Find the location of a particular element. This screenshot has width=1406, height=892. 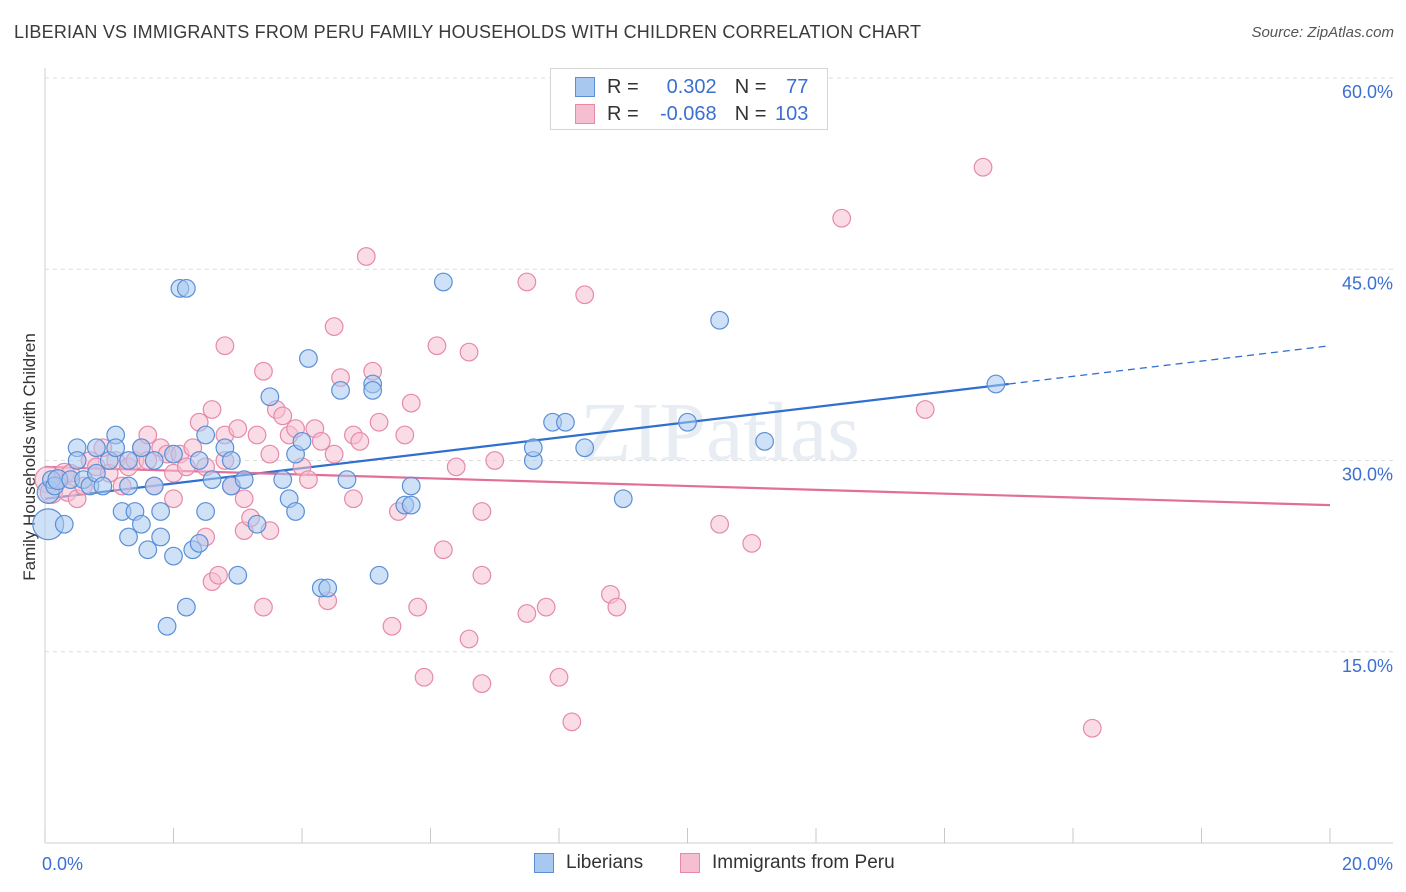

legend-swatch-blue is located at coordinates (585, 87).